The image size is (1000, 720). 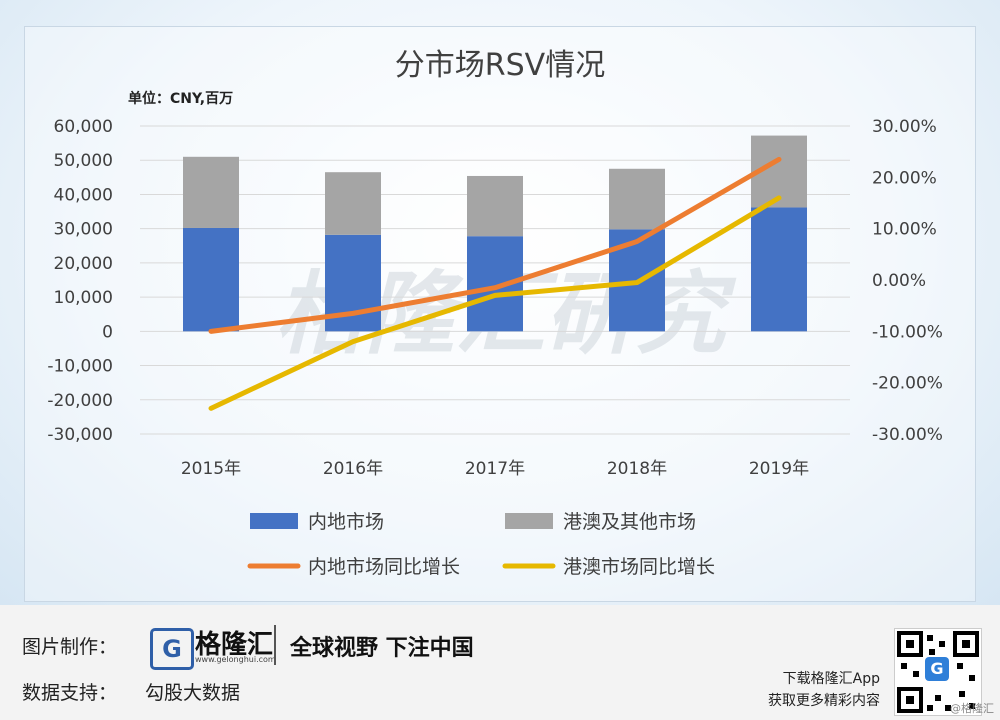 I want to click on x-axis-tick-label: 2017年, so click(x=495, y=469).